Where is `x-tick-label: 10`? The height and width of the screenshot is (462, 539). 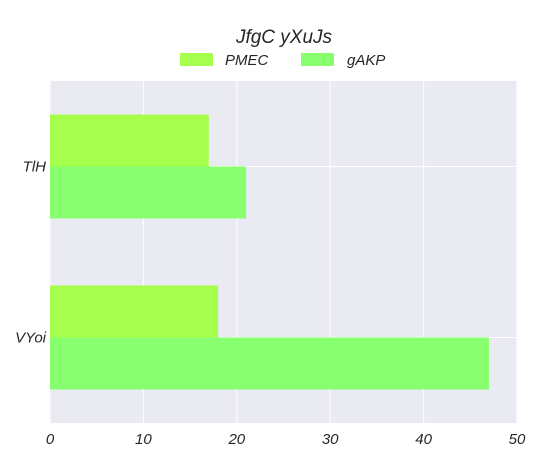 x-tick-label: 10 is located at coordinates (143, 439).